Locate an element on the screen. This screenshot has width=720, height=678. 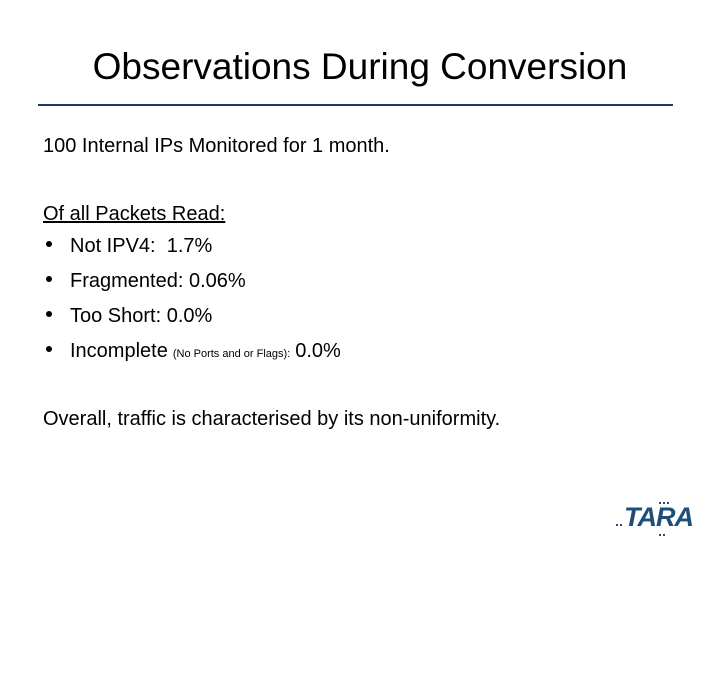
bullet-text: Fragmented: 0.06% is located at coordinates (158, 281).